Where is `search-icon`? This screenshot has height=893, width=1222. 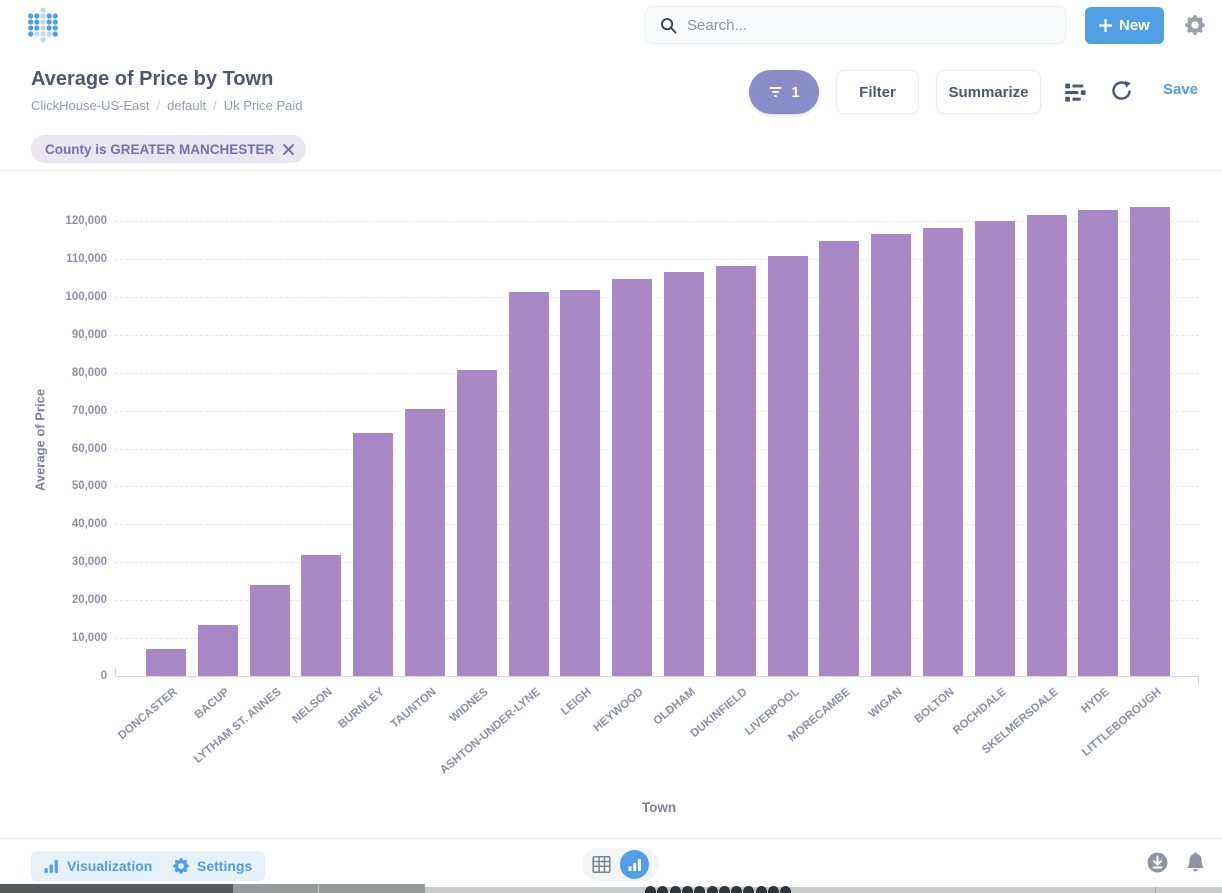
search-icon is located at coordinates (669, 25).